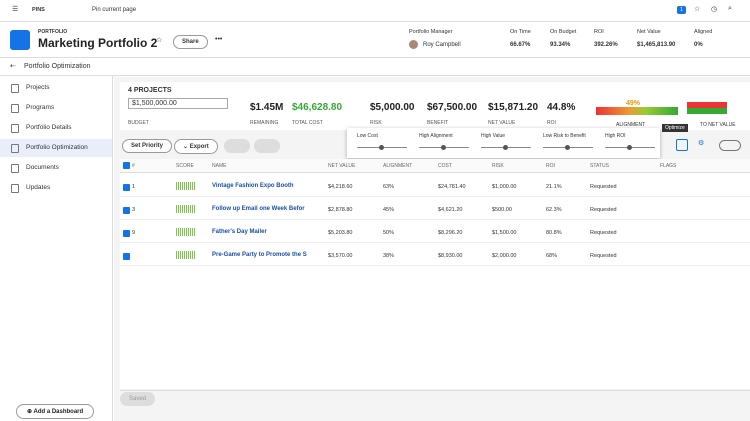 The height and width of the screenshot is (421, 750). Describe the element at coordinates (389, 210) in the screenshot. I see `cell: 45%` at that location.